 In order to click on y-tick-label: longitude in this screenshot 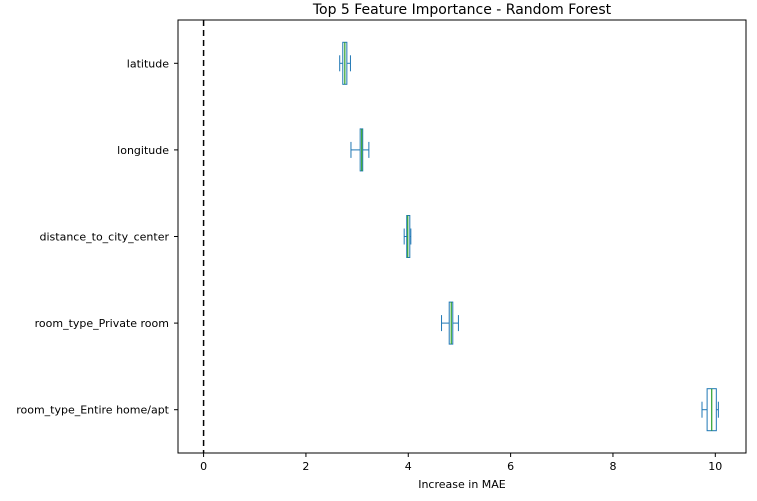, I will do `click(143, 150)`.